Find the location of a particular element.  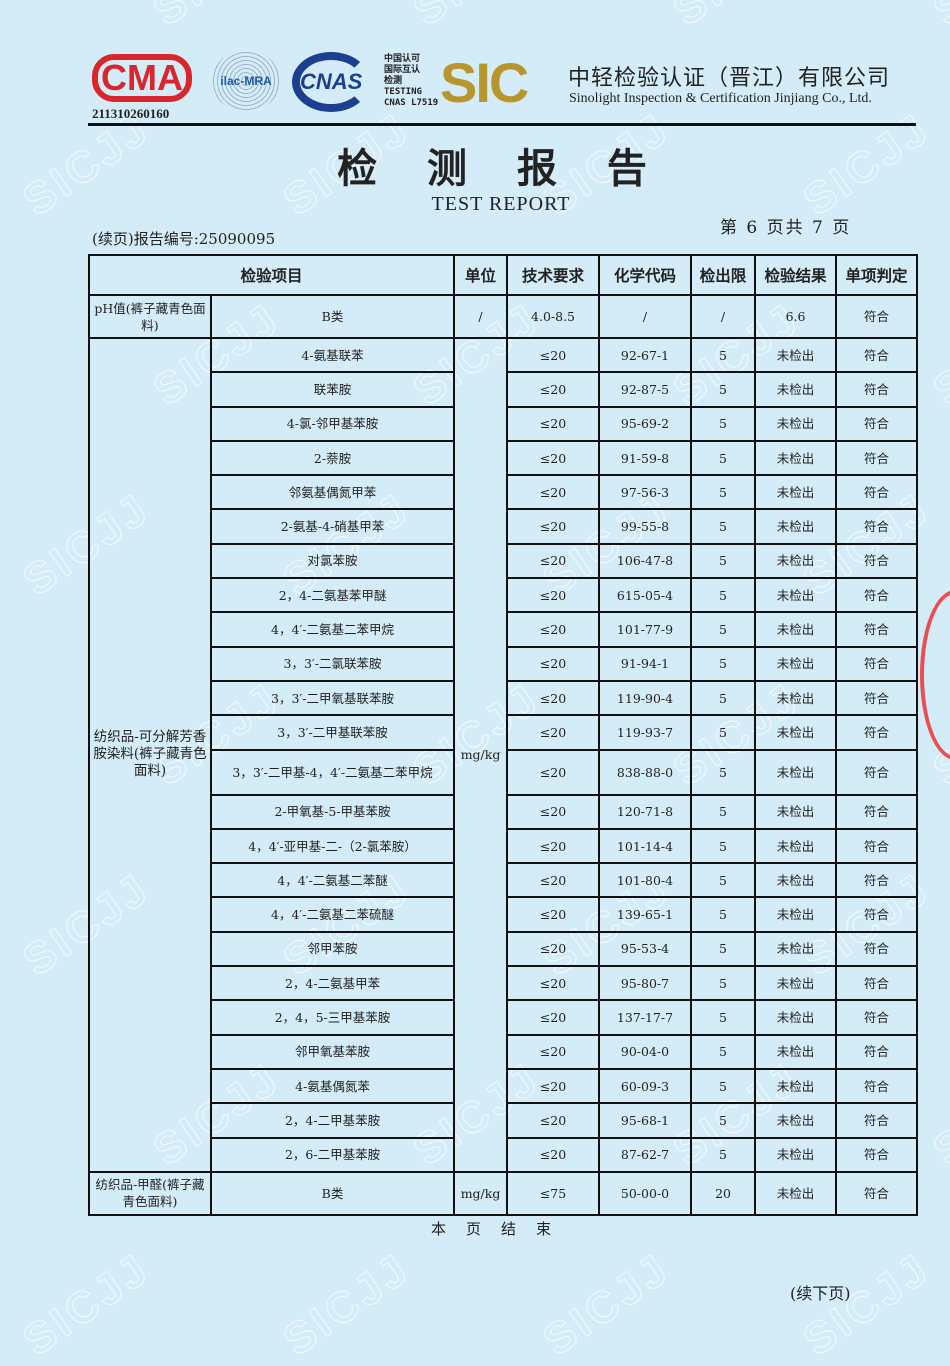

cma-number: 211310260160 is located at coordinates (131, 113).